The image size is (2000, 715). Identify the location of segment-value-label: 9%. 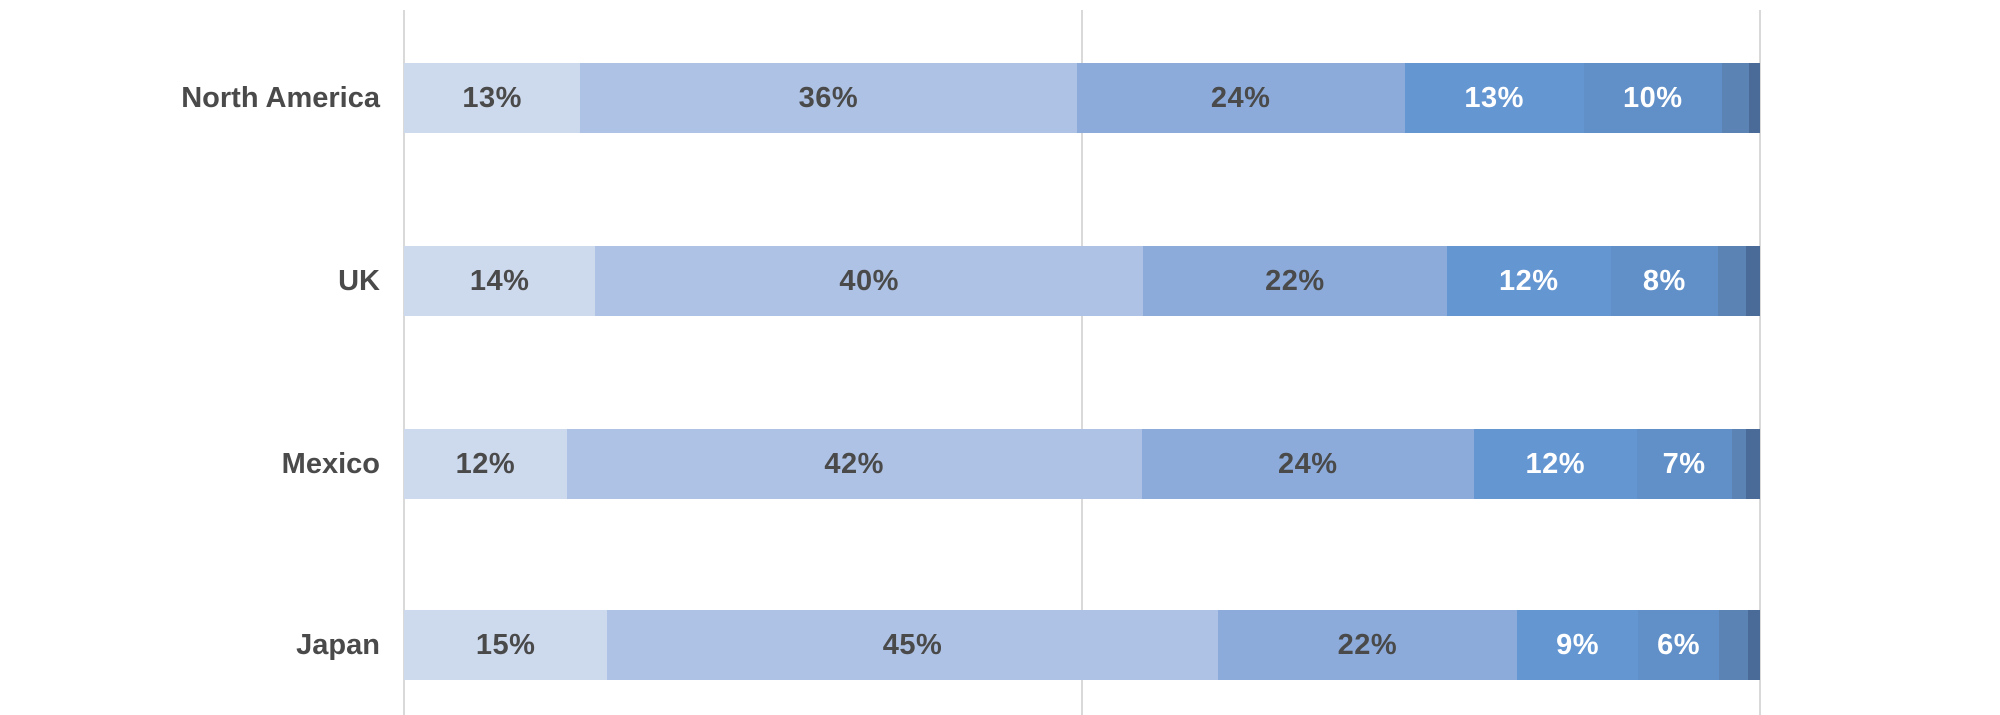
(1578, 644).